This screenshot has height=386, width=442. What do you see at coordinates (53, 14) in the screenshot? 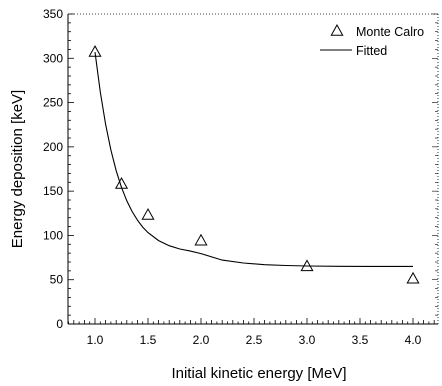
I see `y-tick-label: 350` at bounding box center [53, 14].